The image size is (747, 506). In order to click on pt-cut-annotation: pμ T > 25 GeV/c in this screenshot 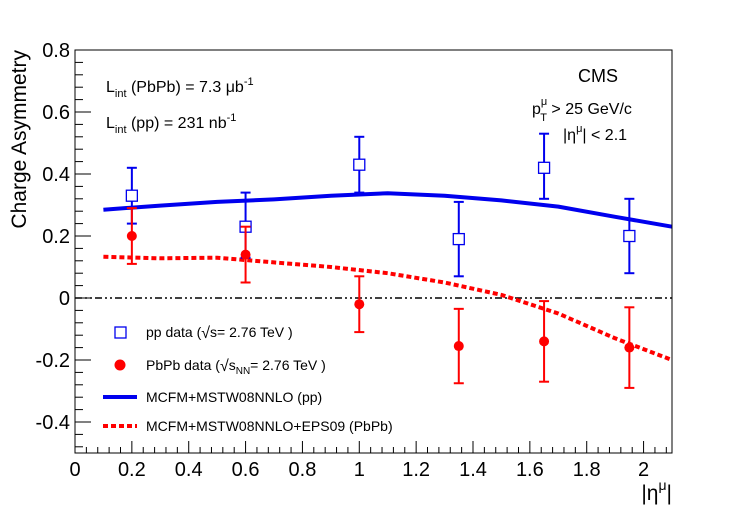, I will do `click(582, 110)`.